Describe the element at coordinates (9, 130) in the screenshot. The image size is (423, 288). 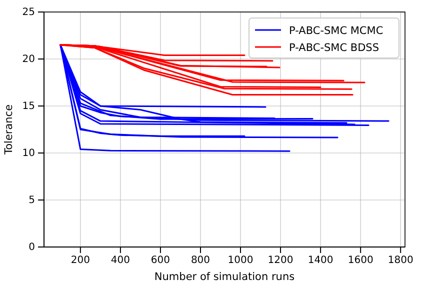
I see `y-axis-title: Tolerance` at that location.